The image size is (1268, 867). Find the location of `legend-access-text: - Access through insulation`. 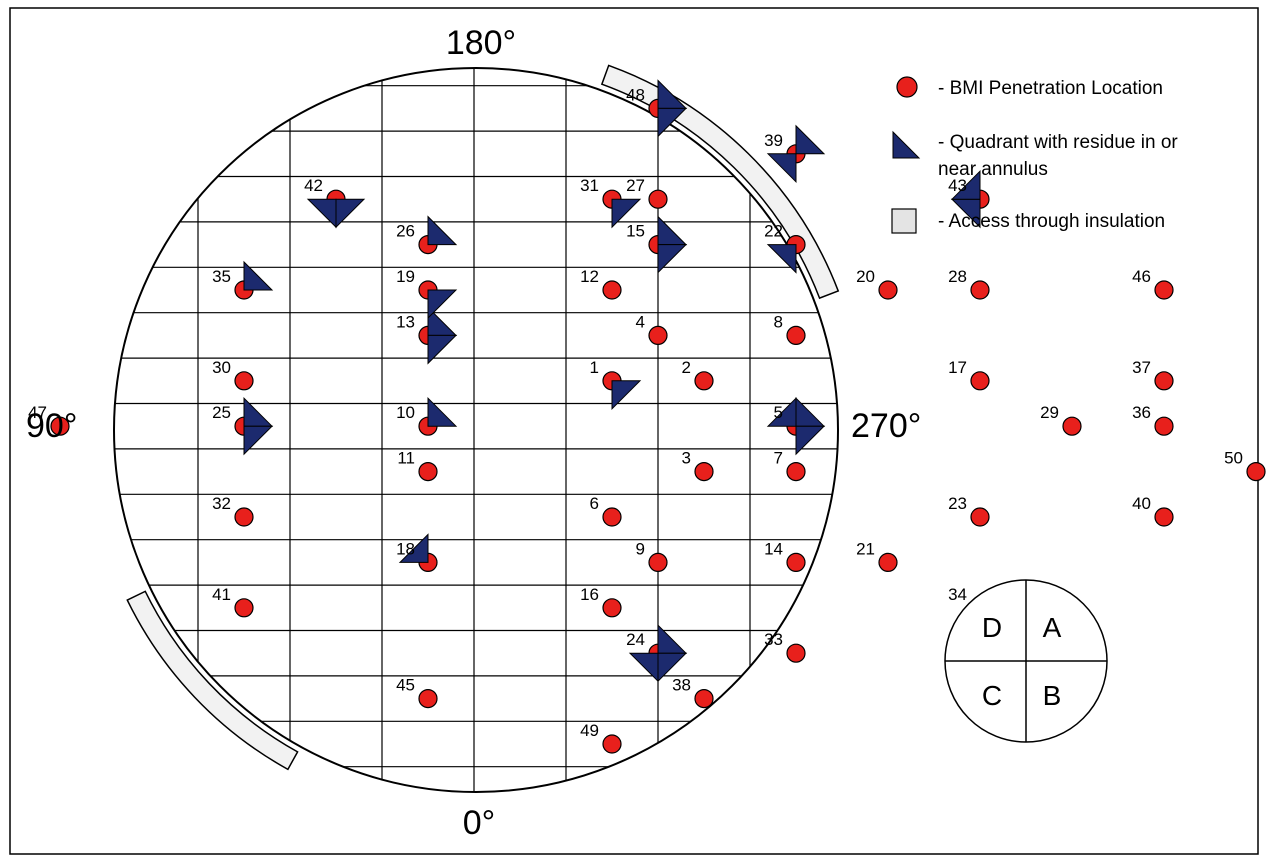

legend-access-text: - Access through insulation is located at coordinates (1051, 221).